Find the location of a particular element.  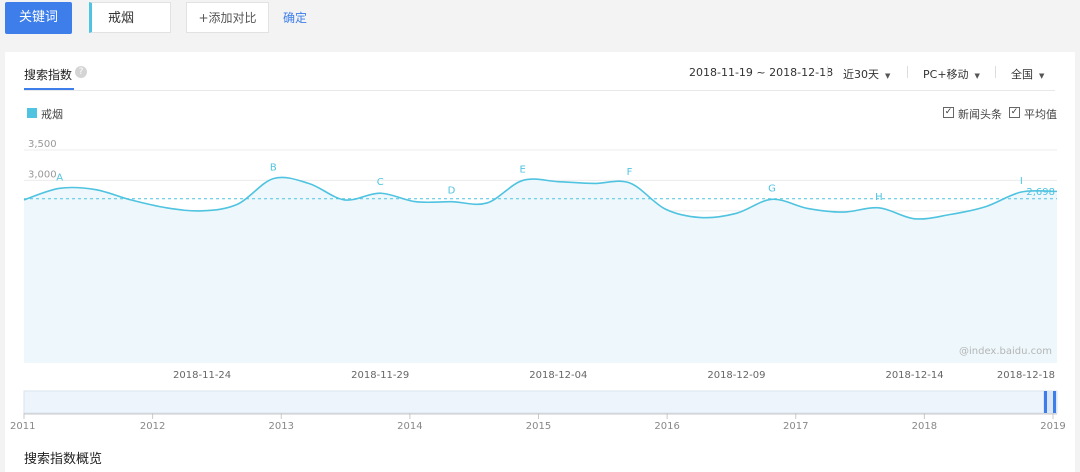

news-headlines-label: 新闻头条 is located at coordinates (980, 114).